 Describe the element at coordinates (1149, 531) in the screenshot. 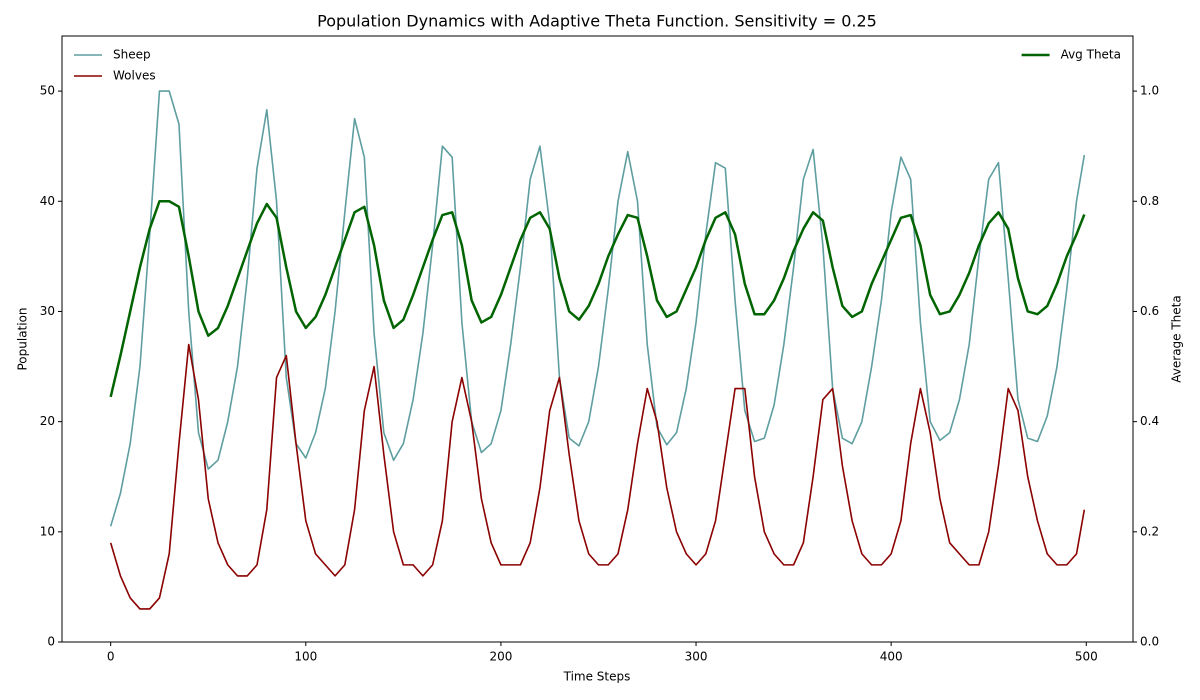

I see `y2-tick-label: 0.2` at that location.